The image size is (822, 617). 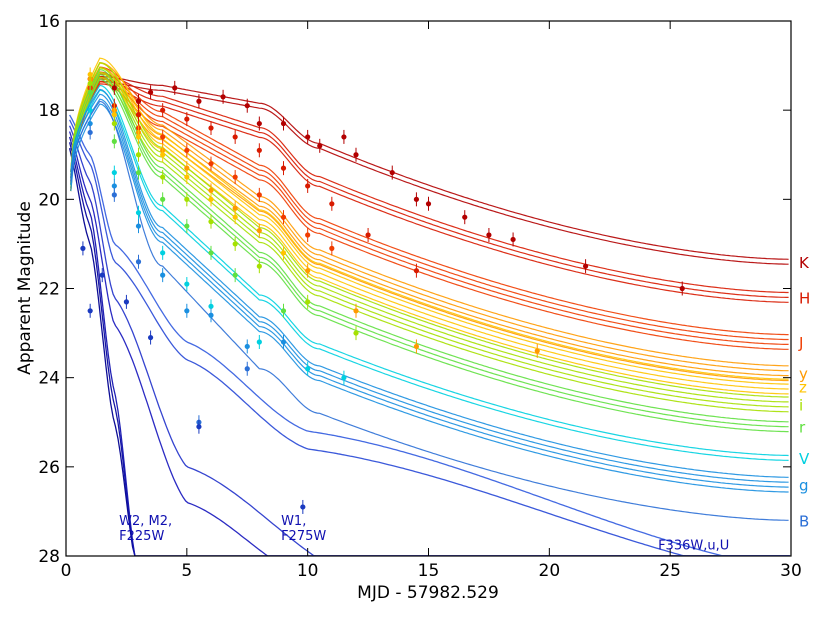 I want to click on band-label-j: J, so click(x=800, y=343).